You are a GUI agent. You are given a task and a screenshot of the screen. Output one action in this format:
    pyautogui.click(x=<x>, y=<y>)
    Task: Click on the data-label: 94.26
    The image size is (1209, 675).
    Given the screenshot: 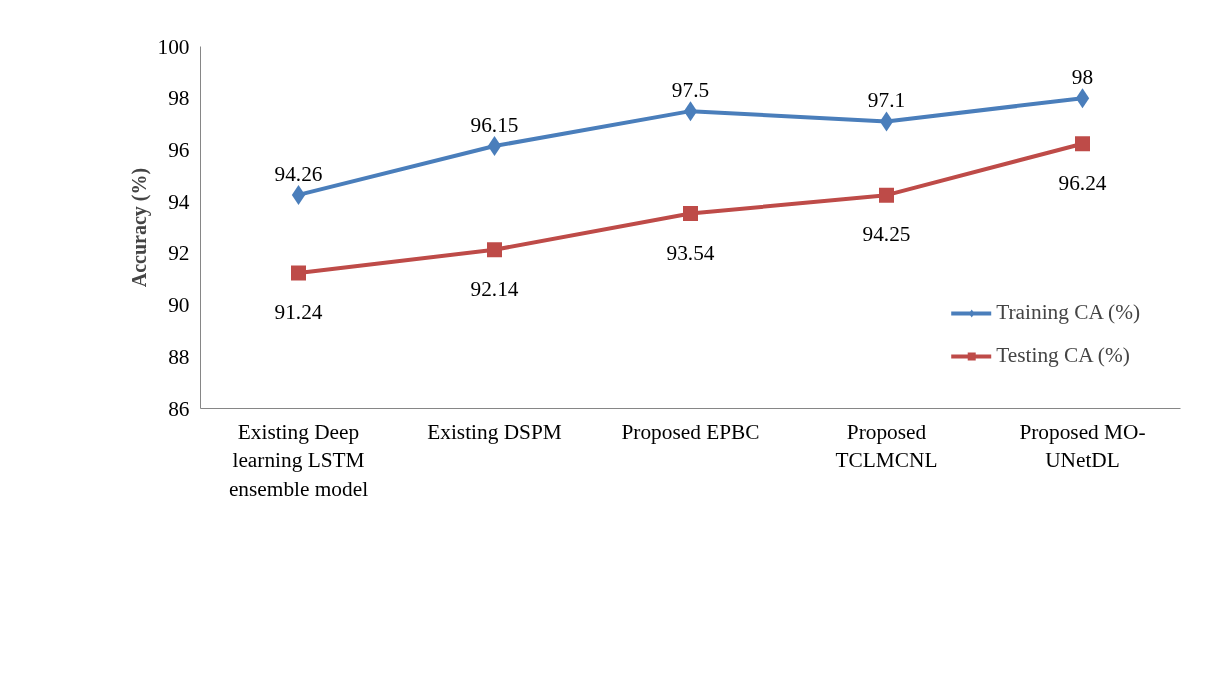 What is the action you would take?
    pyautogui.click(x=298, y=173)
    